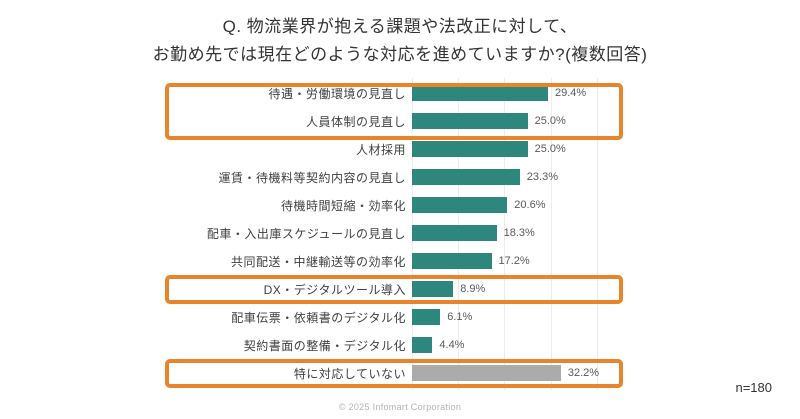 The image size is (800, 419). Describe the element at coordinates (312, 177) in the screenshot. I see `category-label: 運賃・待機料等契約内容の見直し` at that location.